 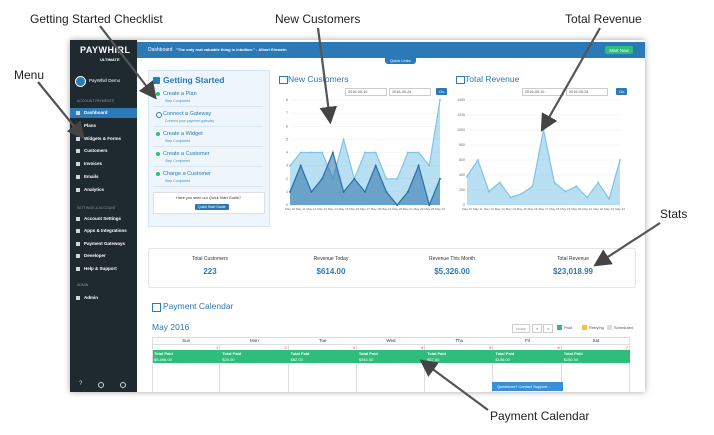 I want to click on event-amount: $346.00, so click(x=366, y=359).